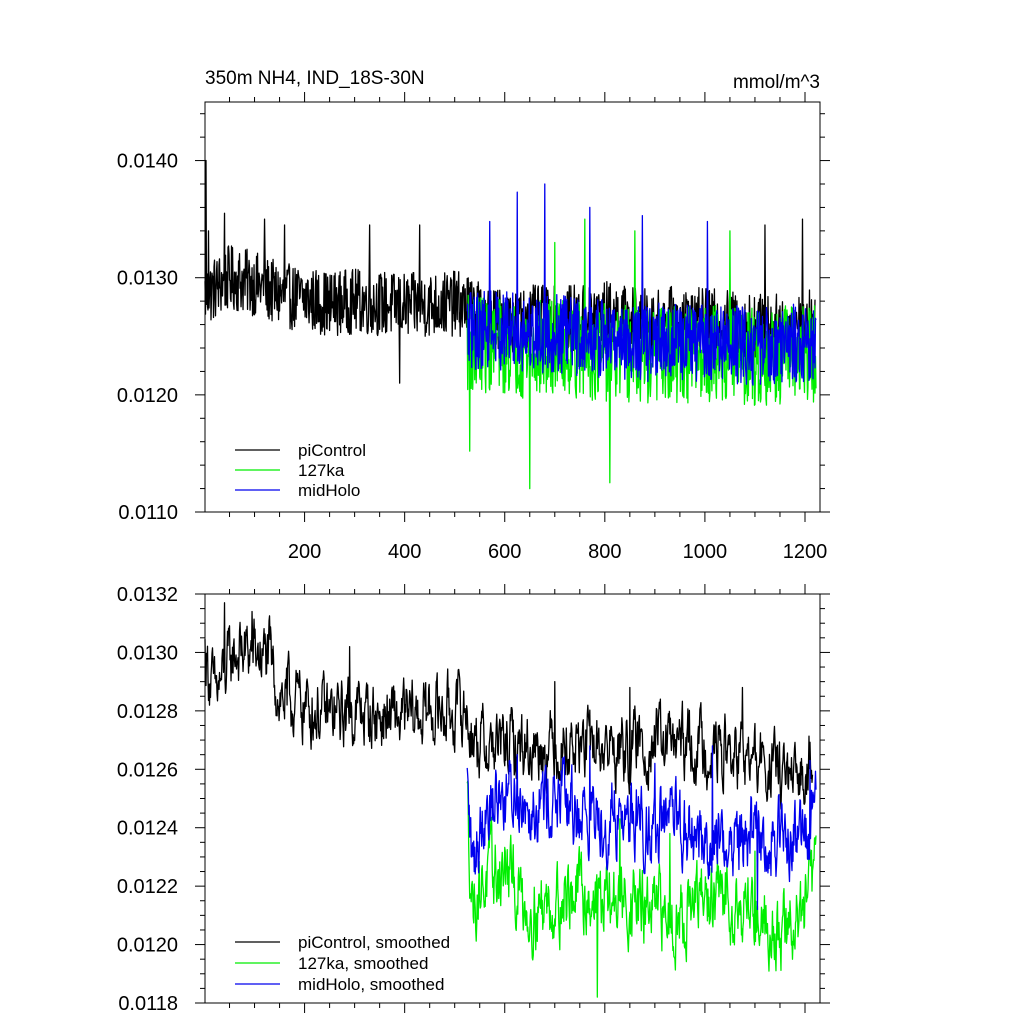  Describe the element at coordinates (147, 712) in the screenshot. I see `y-tick-label: 0.0128` at that location.